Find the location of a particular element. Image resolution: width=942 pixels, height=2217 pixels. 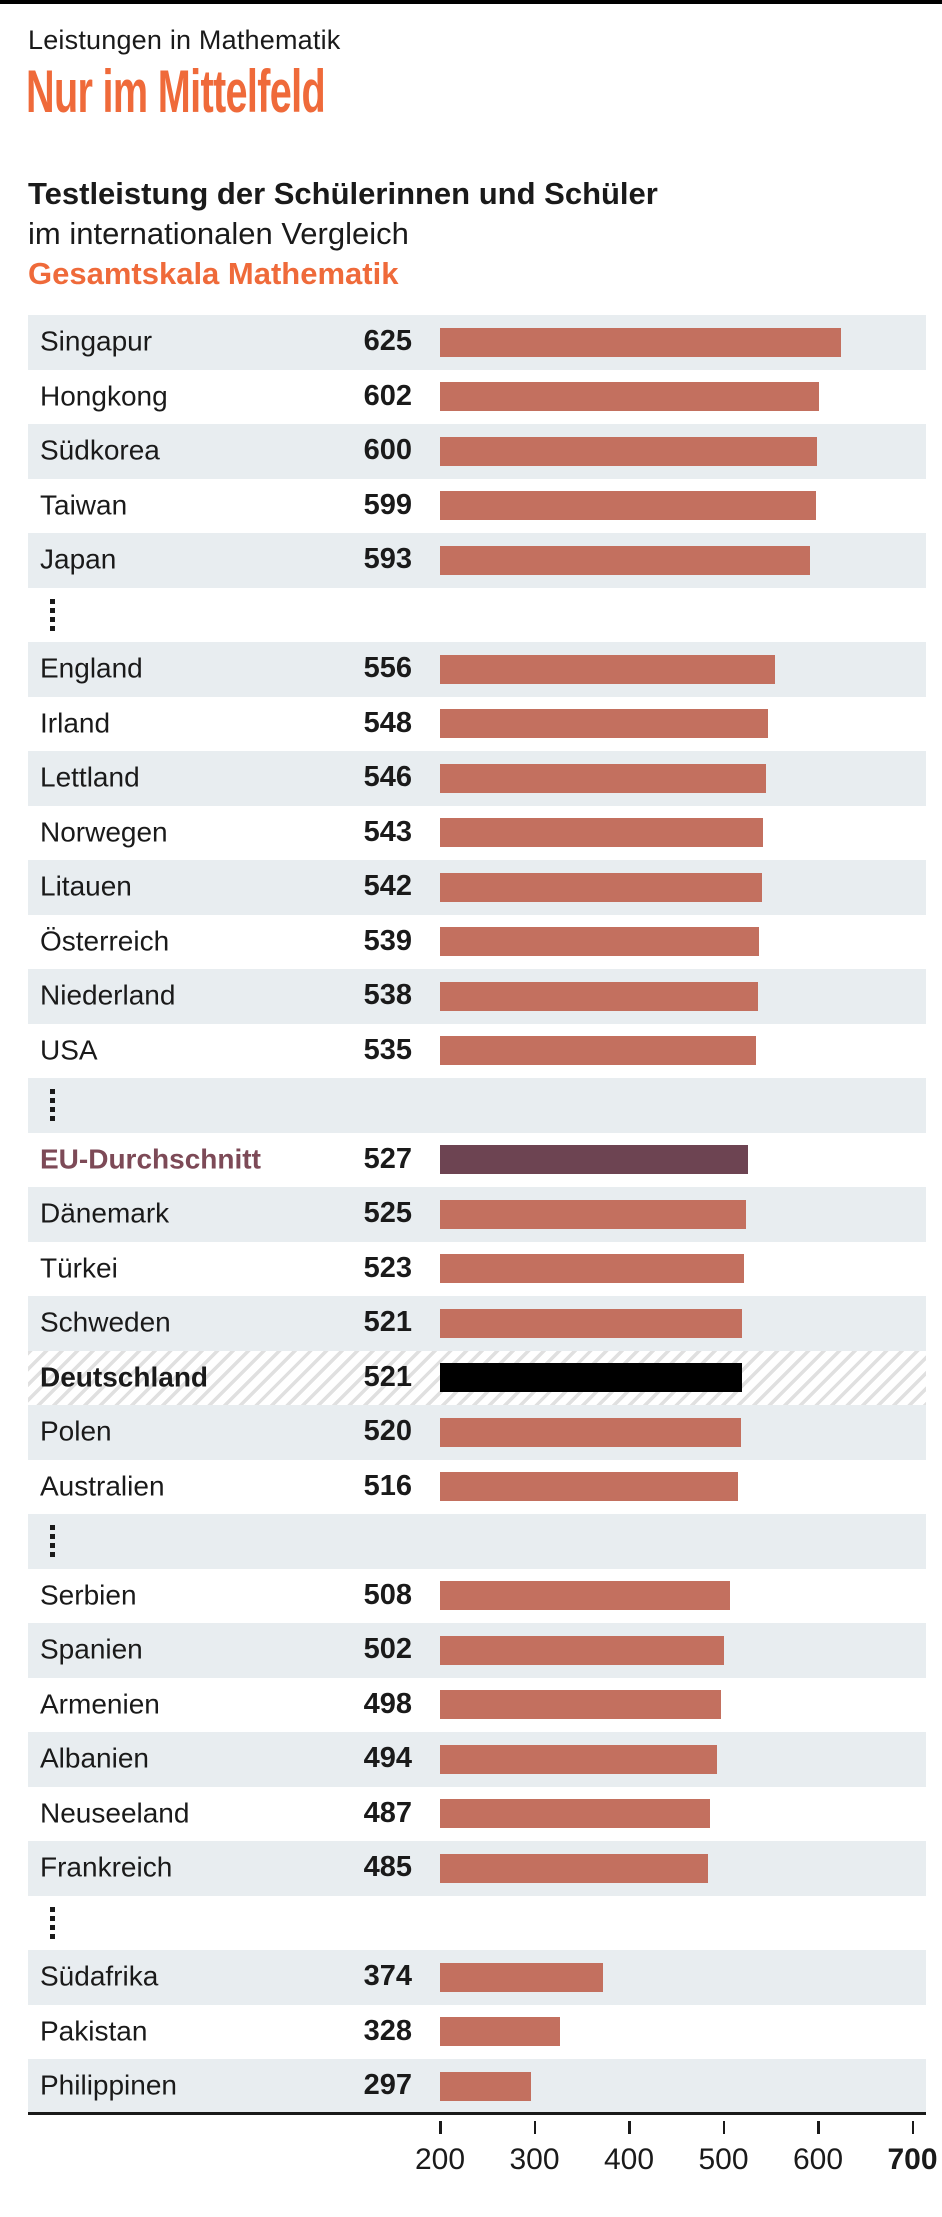

country-label: Österreich is located at coordinates (105, 941).